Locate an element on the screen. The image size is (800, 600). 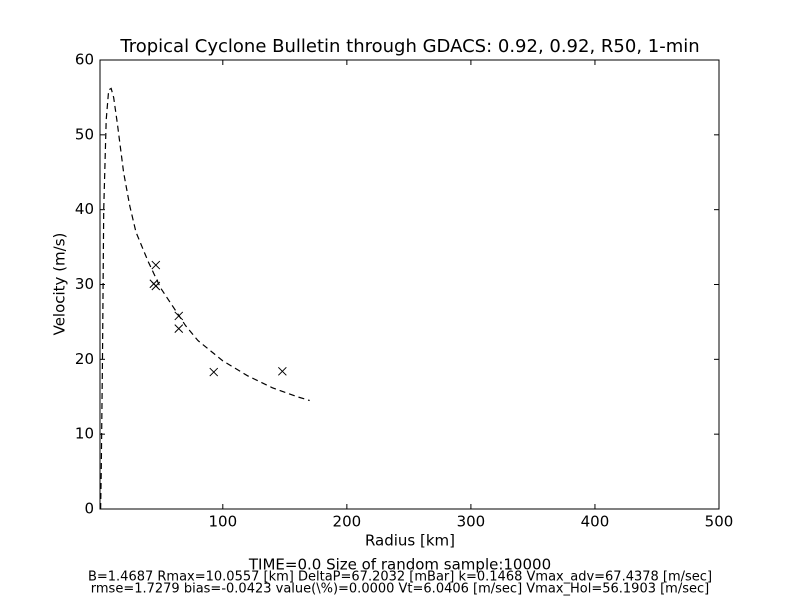
x-tick-label: 400 is located at coordinates (595, 522).